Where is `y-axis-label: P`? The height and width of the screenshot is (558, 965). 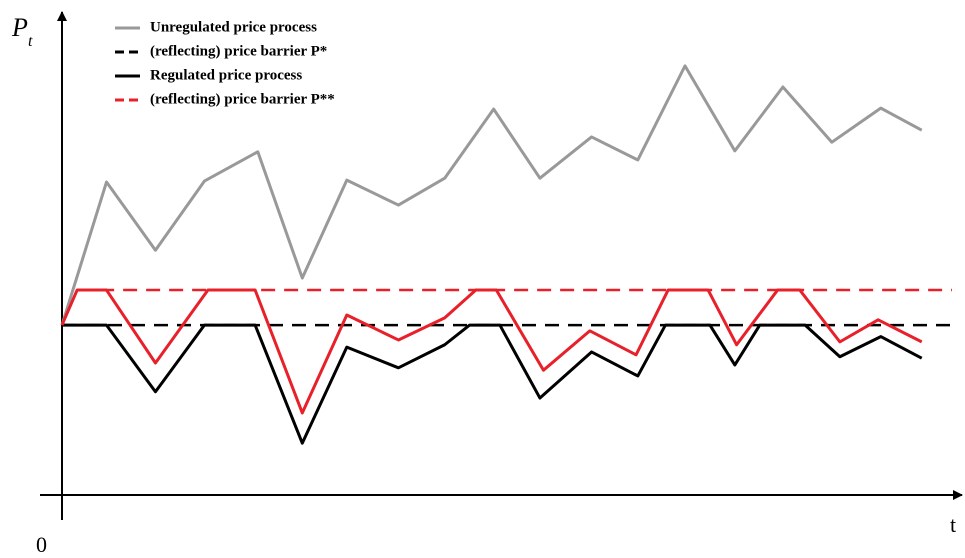
y-axis-label: P is located at coordinates (19, 27).